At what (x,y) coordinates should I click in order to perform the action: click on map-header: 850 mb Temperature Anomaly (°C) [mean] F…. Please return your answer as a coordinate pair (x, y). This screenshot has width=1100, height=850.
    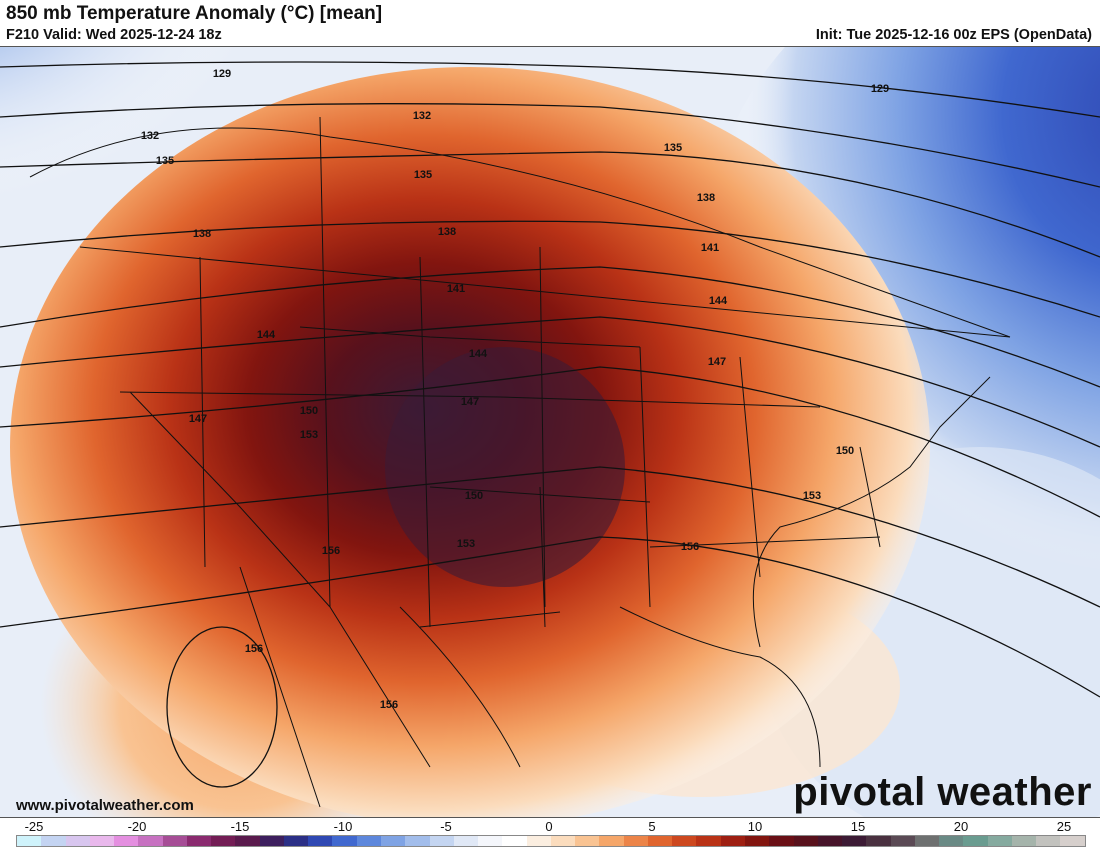
    Looking at the image, I should click on (550, 23).